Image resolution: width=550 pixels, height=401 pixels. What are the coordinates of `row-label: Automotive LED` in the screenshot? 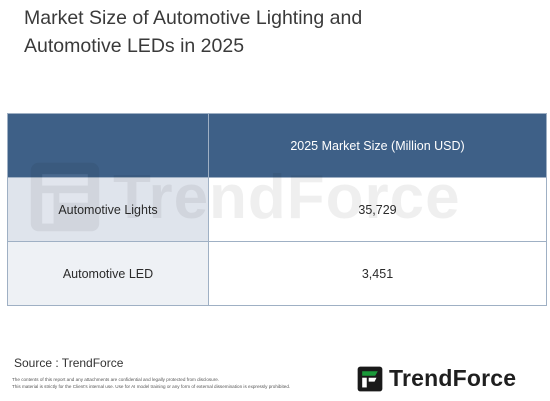 It's located at (108, 273).